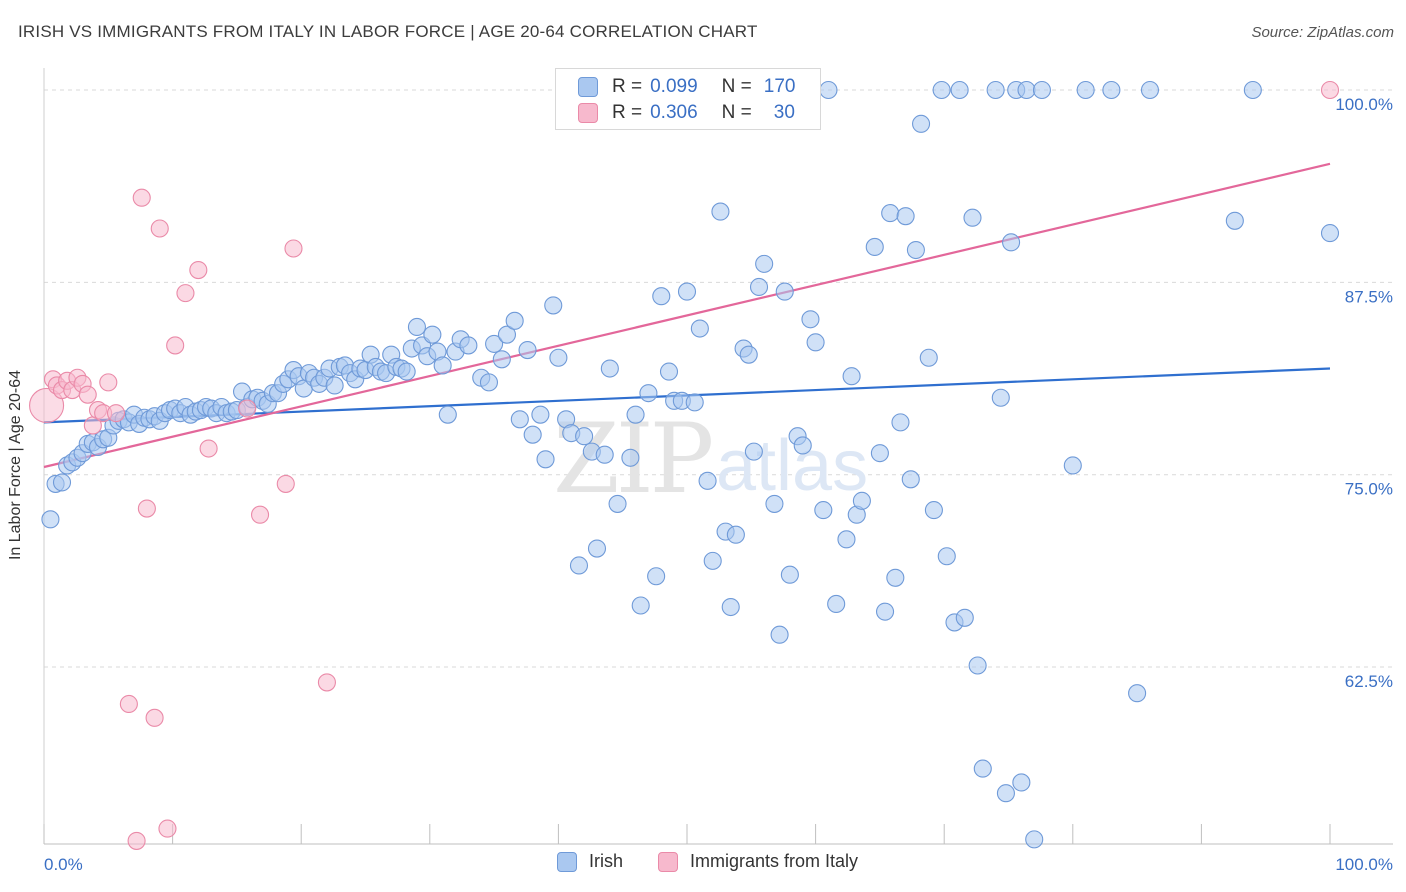 Image resolution: width=1406 pixels, height=892 pixels. Describe the element at coordinates (686, 87) in the screenshot. I see `legend-row-irish: R = 0.099 N = 170` at that location.